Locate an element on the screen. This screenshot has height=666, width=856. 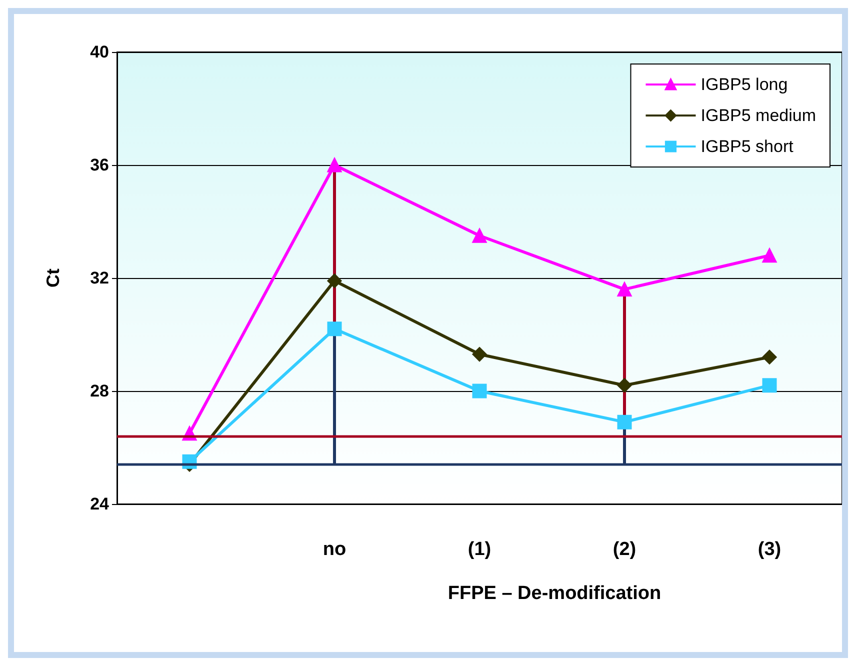
y-axis-title: Ct is located at coordinates (53, 278).